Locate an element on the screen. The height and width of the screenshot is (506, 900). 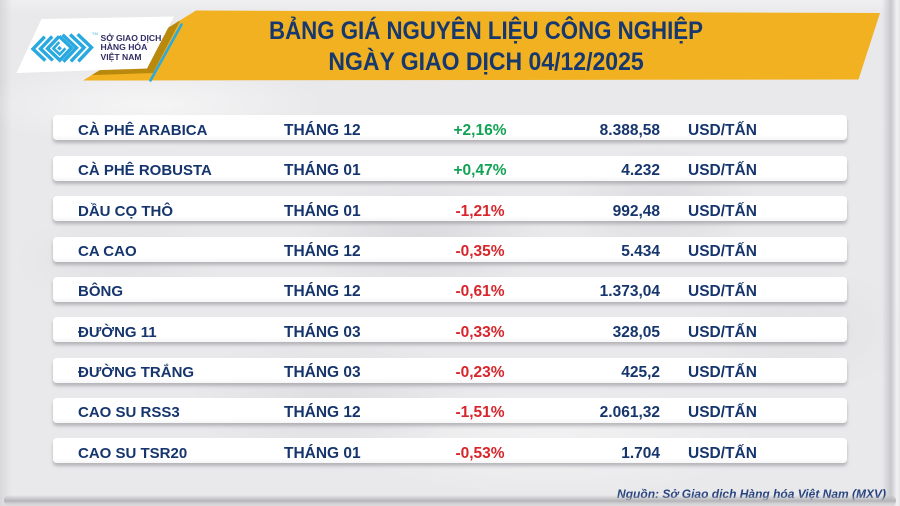
svg-text: TM is located at coordinates (95, 33).